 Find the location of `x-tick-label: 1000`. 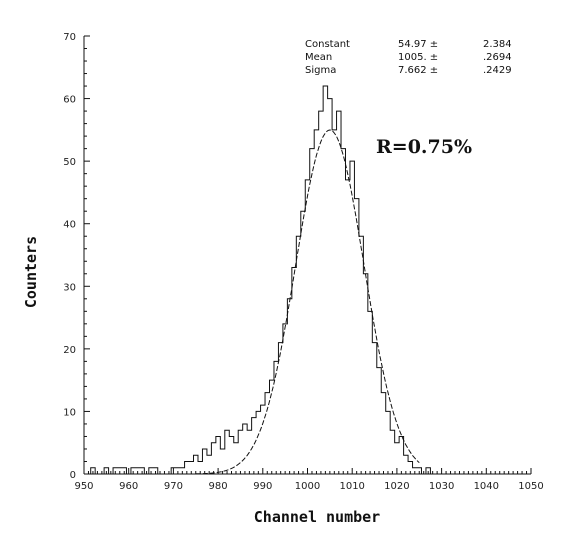

x-tick-label: 1000 is located at coordinates (307, 486).